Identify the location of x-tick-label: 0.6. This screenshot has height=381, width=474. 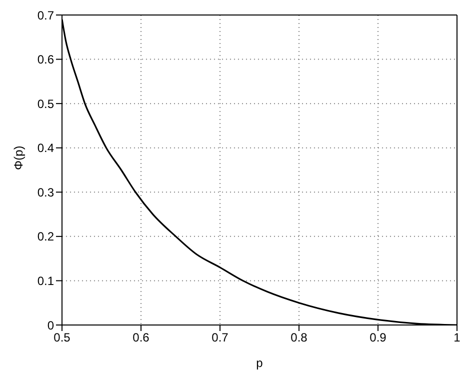
(141, 337).